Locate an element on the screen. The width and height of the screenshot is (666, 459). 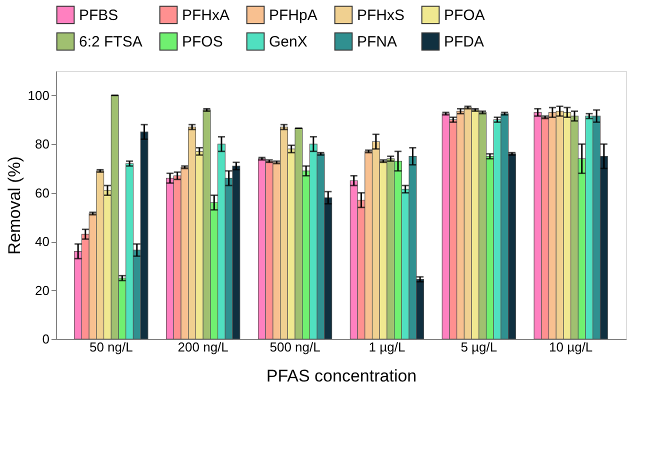
x-tick-label: 50 ng/L is located at coordinates (111, 347).